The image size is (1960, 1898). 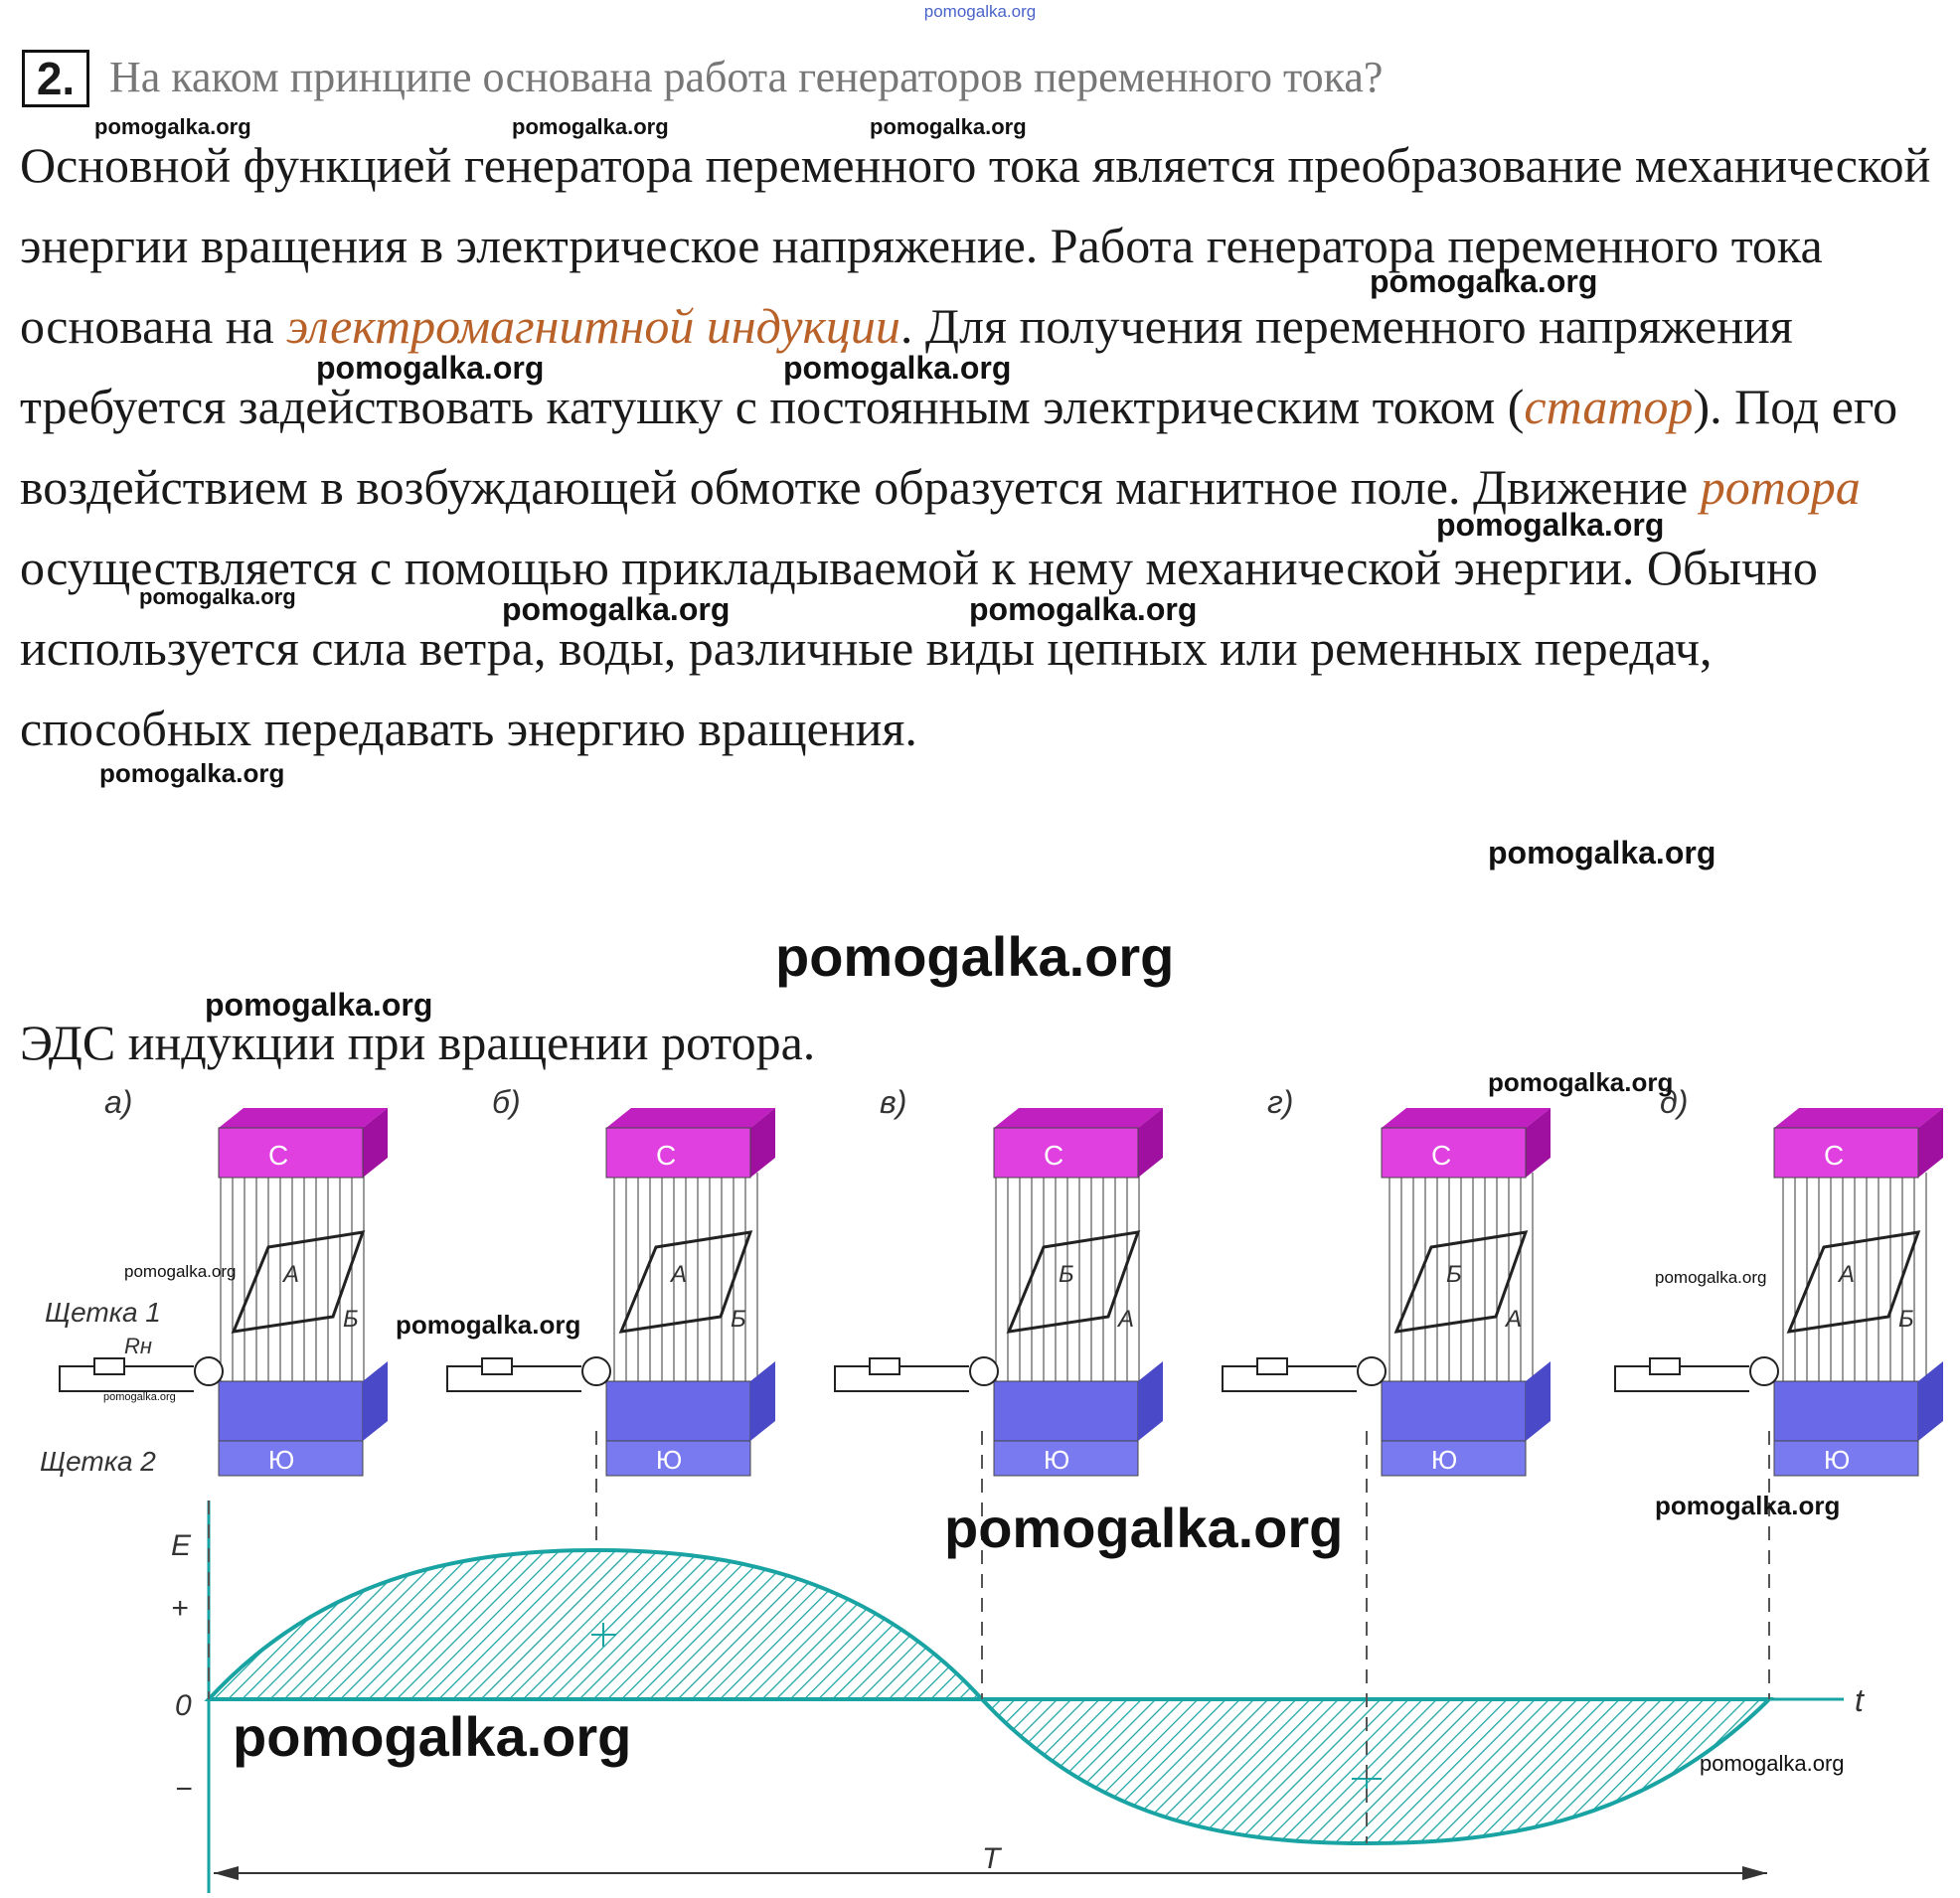 What do you see at coordinates (593, 326) in the screenshot?
I see `term-electromagnetic-induction: электромагнитной индукции` at bounding box center [593, 326].